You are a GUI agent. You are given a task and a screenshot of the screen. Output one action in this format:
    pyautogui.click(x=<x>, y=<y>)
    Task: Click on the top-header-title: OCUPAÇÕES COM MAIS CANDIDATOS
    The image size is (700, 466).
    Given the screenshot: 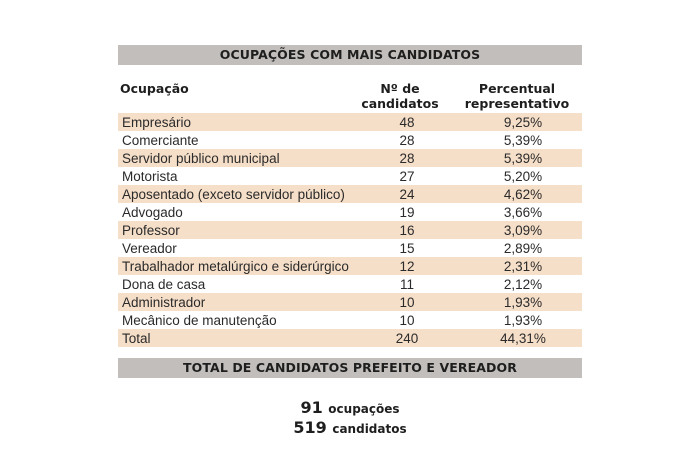 What is the action you would take?
    pyautogui.click(x=350, y=54)
    